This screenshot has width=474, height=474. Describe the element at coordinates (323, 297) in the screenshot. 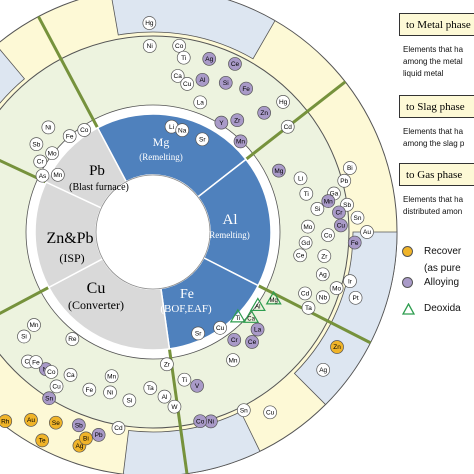

I see `element-symbol: Nb` at that location.